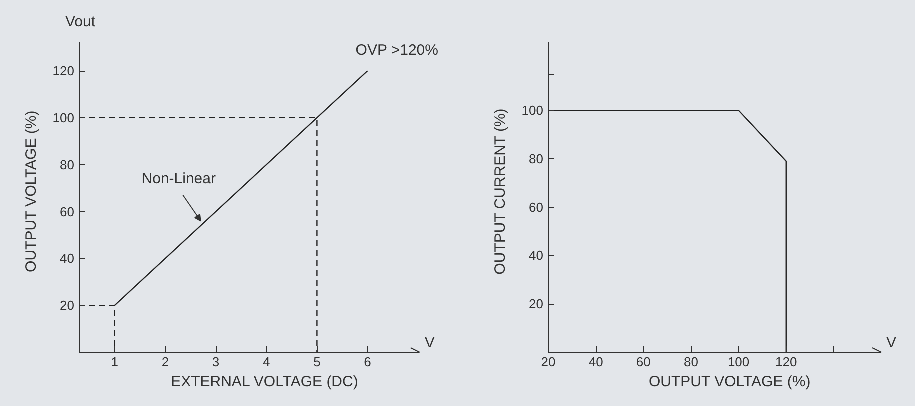  Describe the element at coordinates (63, 71) in the screenshot. I see `y-tick-label: 120` at that location.